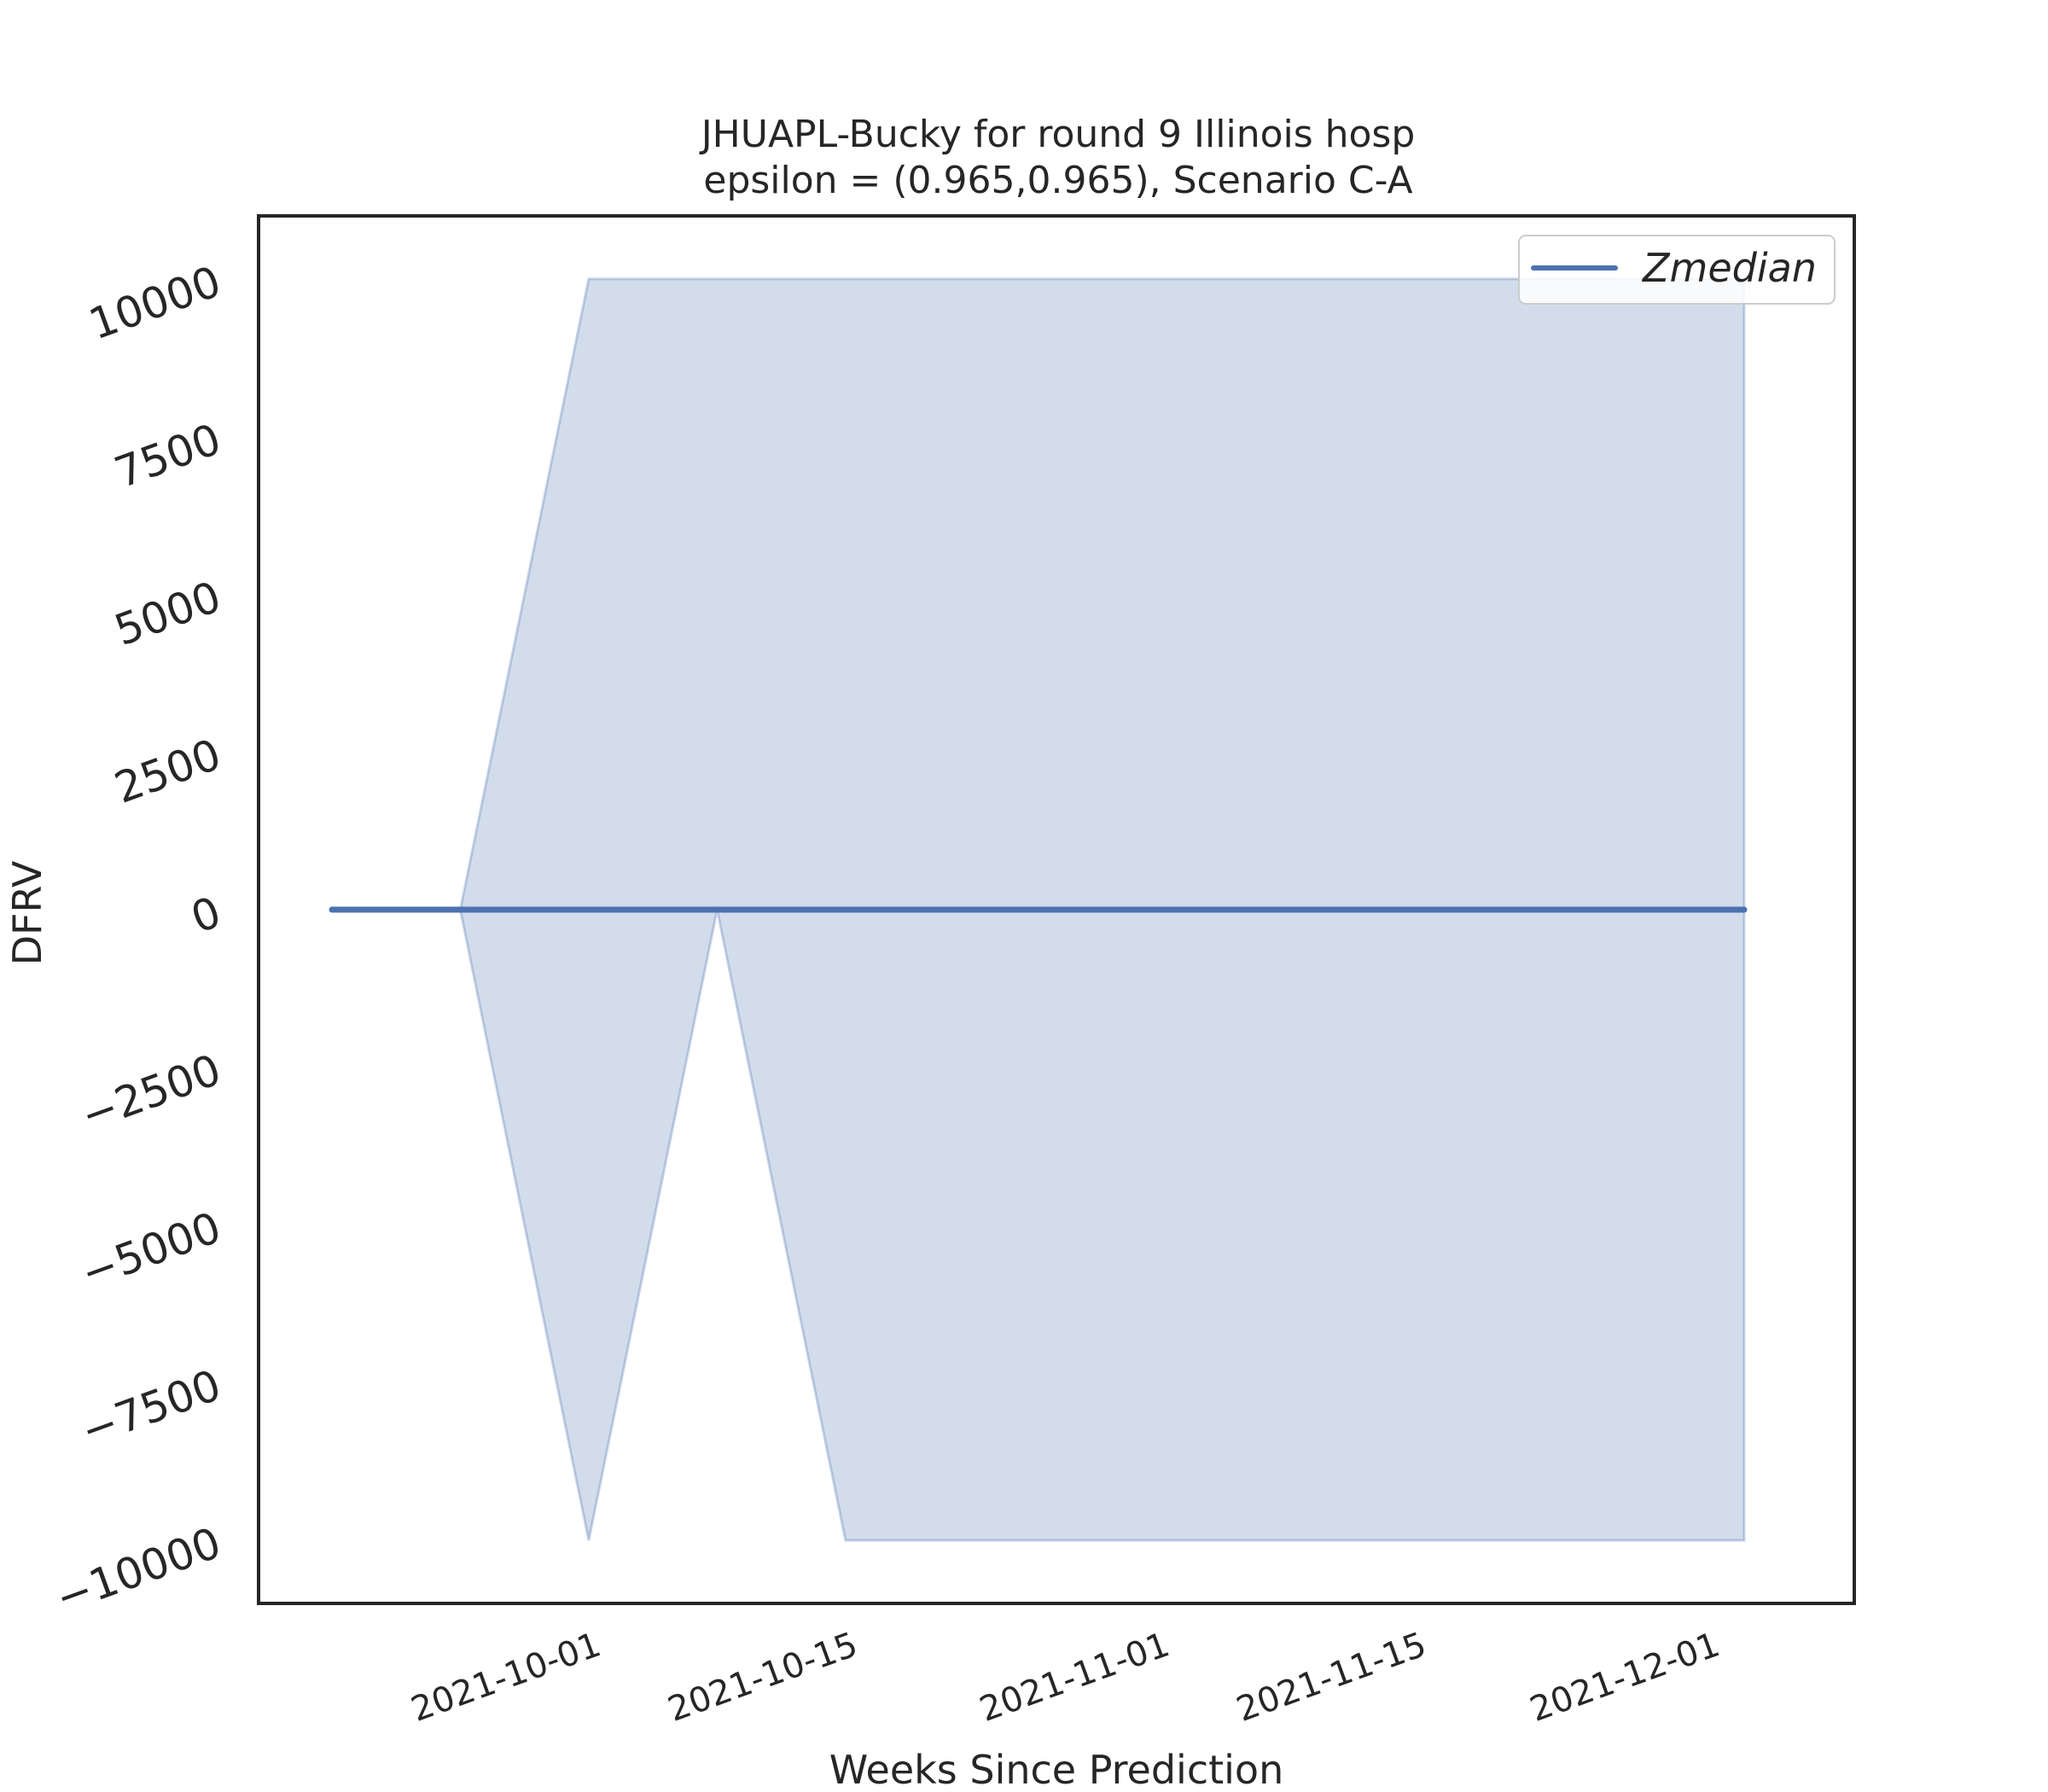  What do you see at coordinates (167, 771) in the screenshot?
I see `y-tick-label: 2500` at bounding box center [167, 771].